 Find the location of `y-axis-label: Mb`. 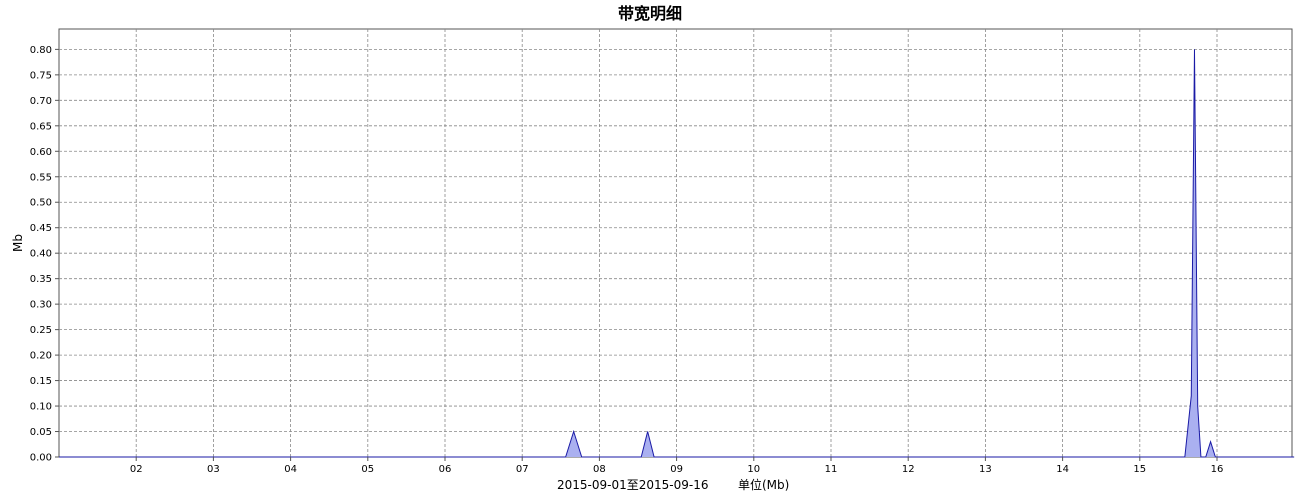

y-axis-label: Mb is located at coordinates (18, 243).